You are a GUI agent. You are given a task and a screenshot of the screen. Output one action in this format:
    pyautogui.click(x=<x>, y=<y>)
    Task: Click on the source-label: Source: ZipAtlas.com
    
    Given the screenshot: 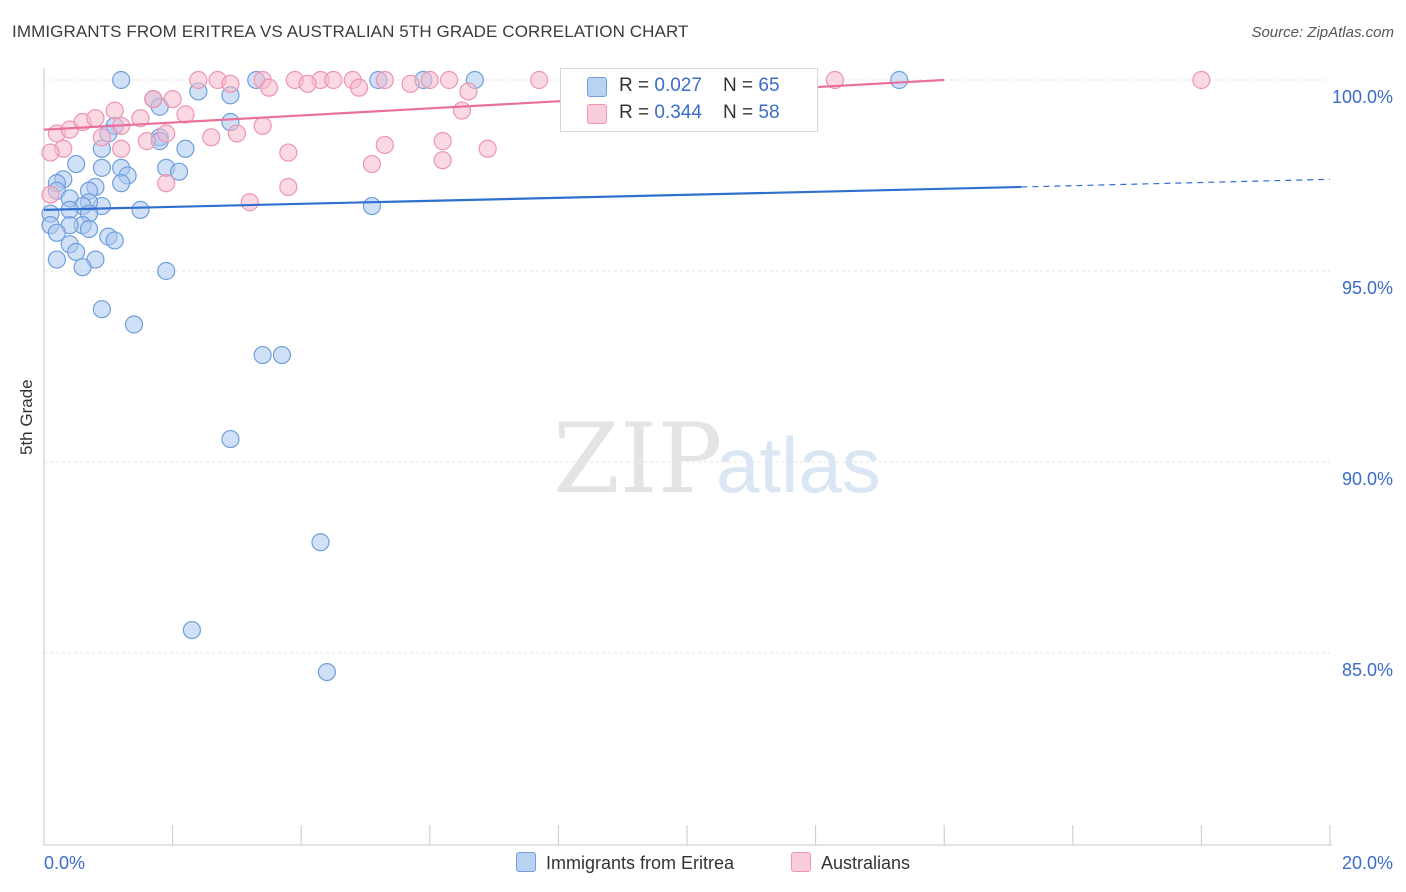 What is the action you would take?
    pyautogui.click(x=1322, y=32)
    